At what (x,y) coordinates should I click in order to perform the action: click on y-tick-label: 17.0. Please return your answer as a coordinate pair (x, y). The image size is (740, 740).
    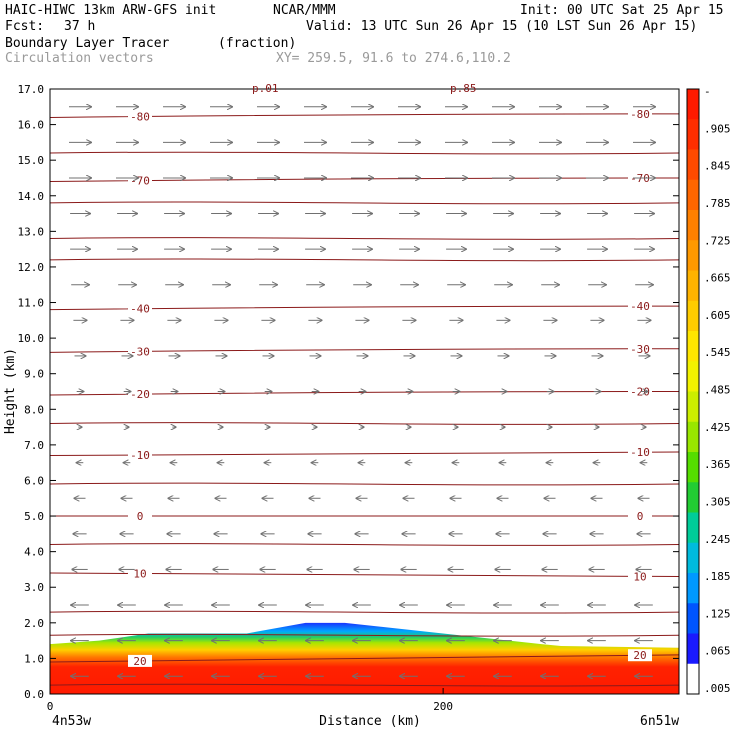
    Looking at the image, I should click on (31, 89).